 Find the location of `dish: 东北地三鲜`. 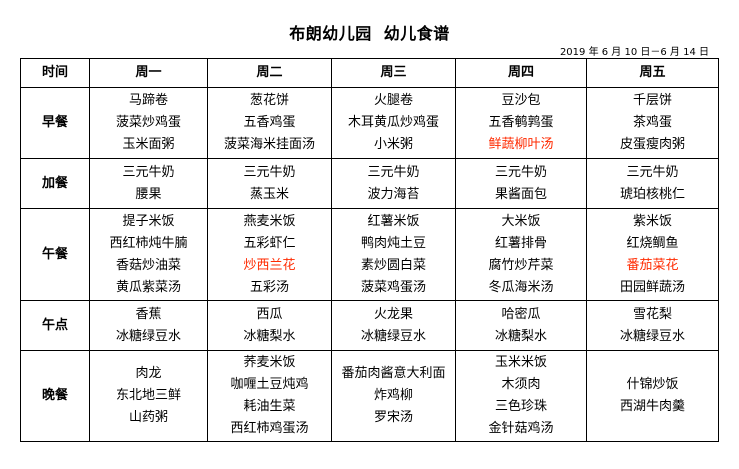

dish: 东北地三鲜 is located at coordinates (148, 395).